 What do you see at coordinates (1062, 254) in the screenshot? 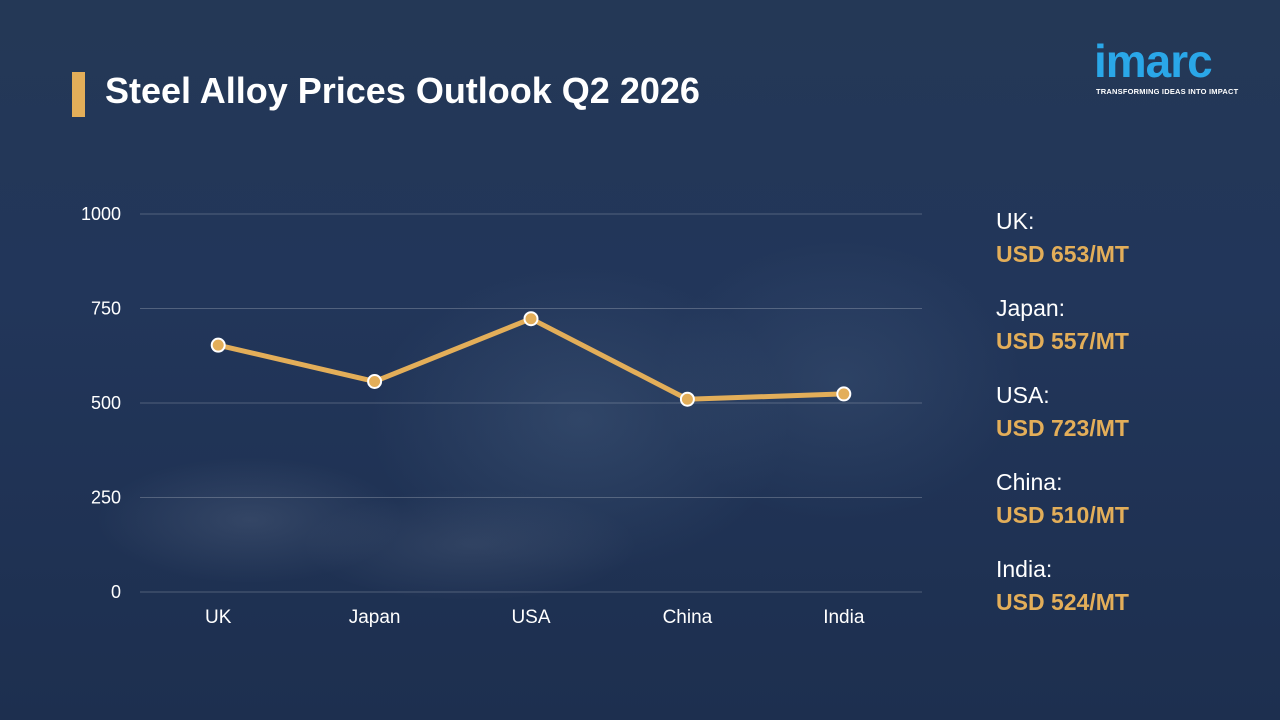
I see `legend-value: USD 653/MT` at bounding box center [1062, 254].